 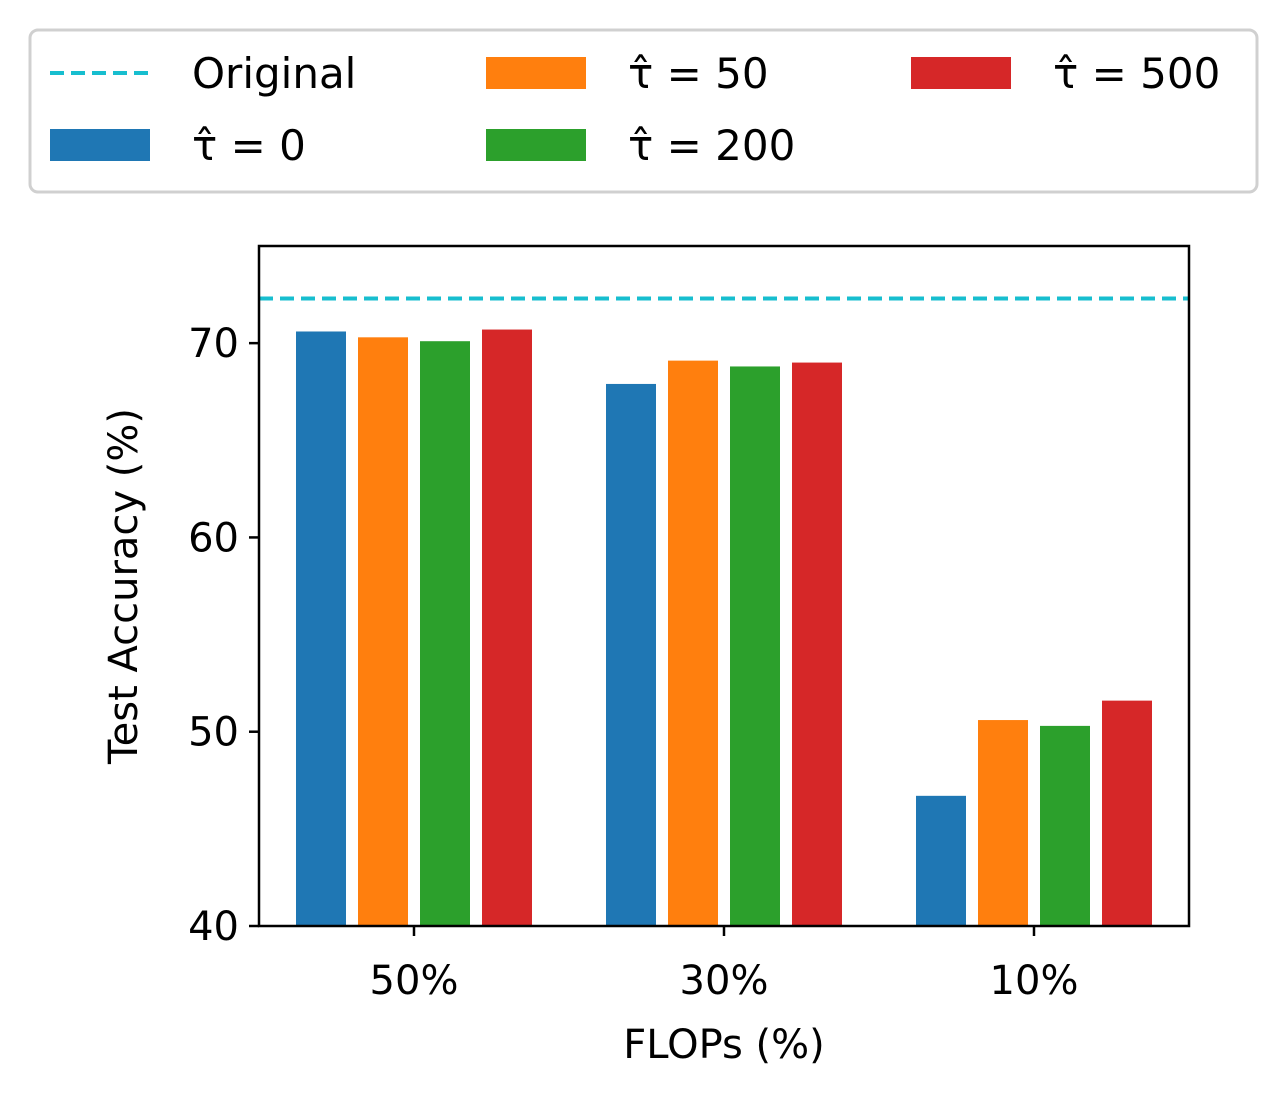 What do you see at coordinates (414, 981) in the screenshot?
I see `x-tick-label: 50%` at bounding box center [414, 981].